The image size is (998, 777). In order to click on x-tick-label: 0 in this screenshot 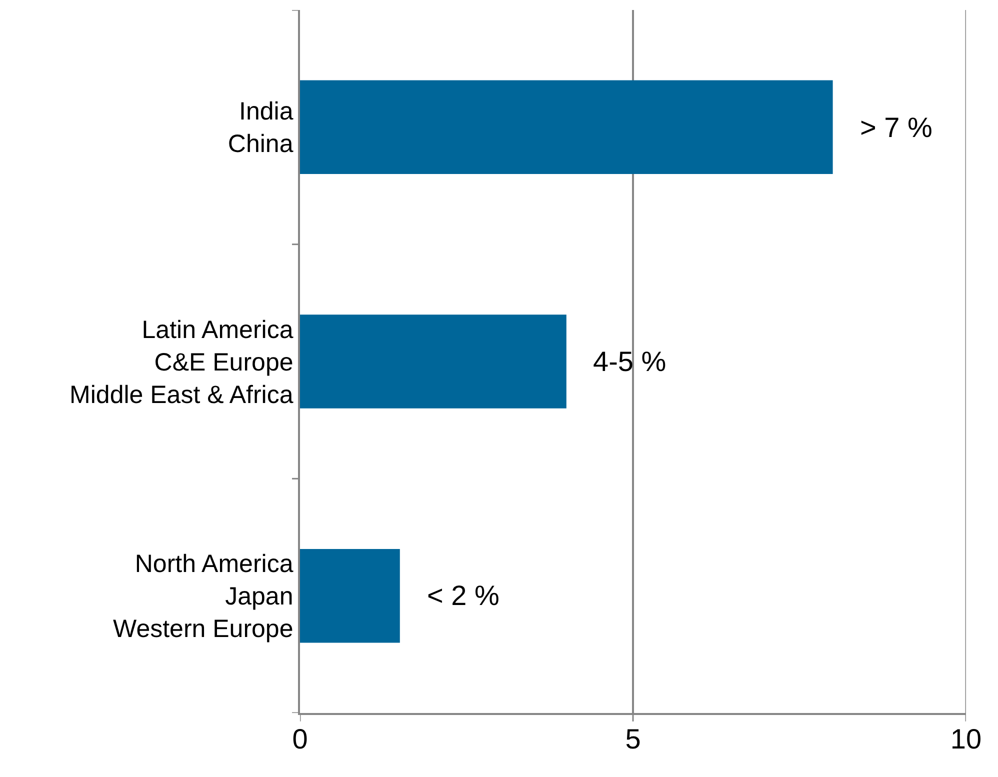, I will do `click(300, 738)`.